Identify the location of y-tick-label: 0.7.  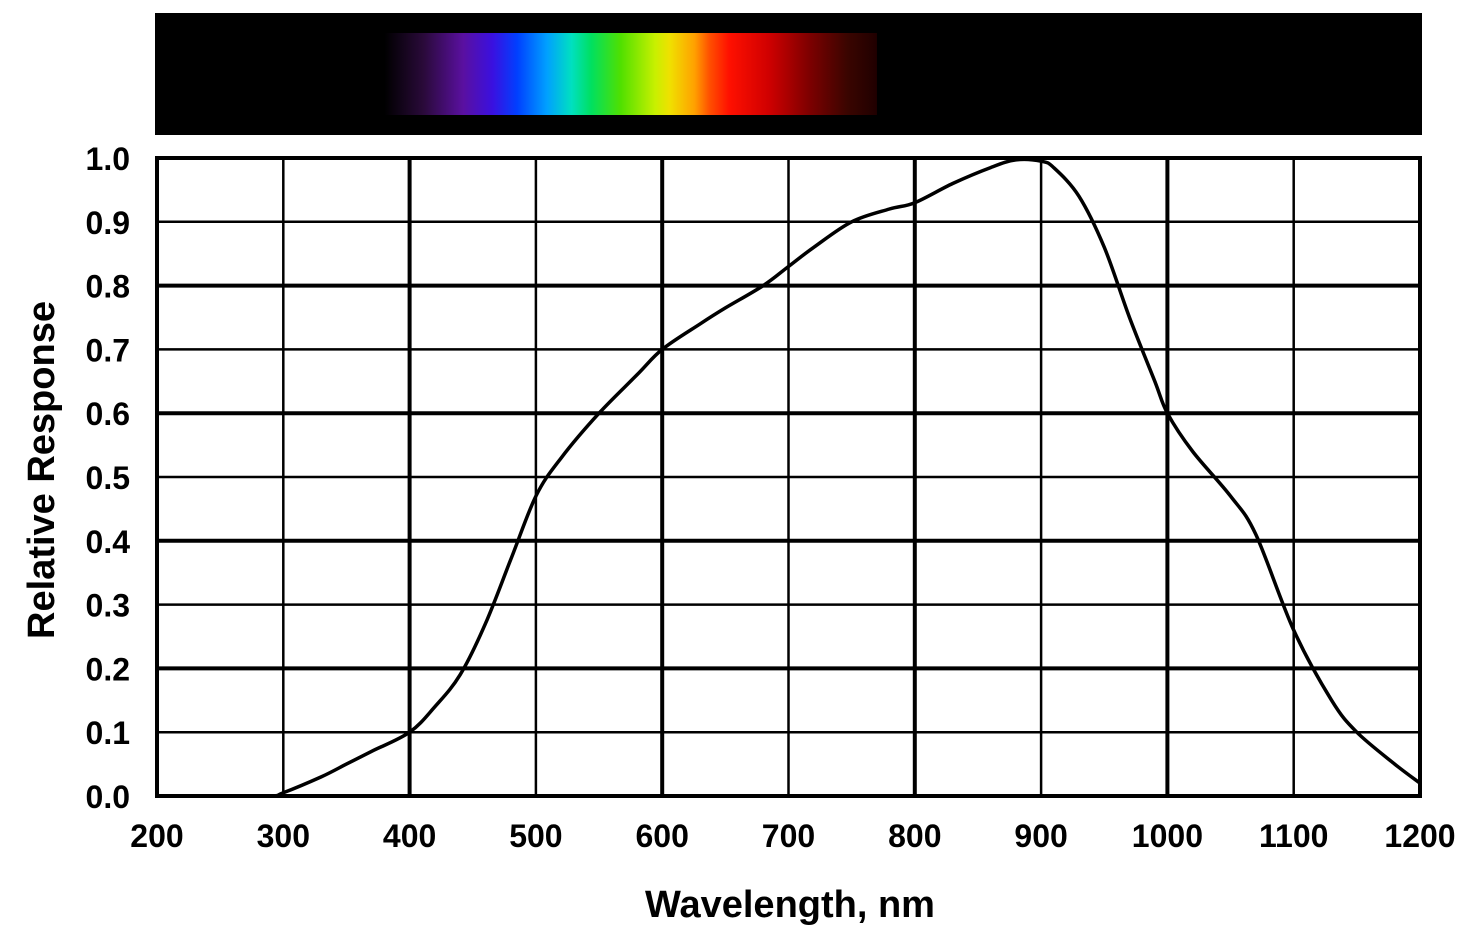
(108, 350).